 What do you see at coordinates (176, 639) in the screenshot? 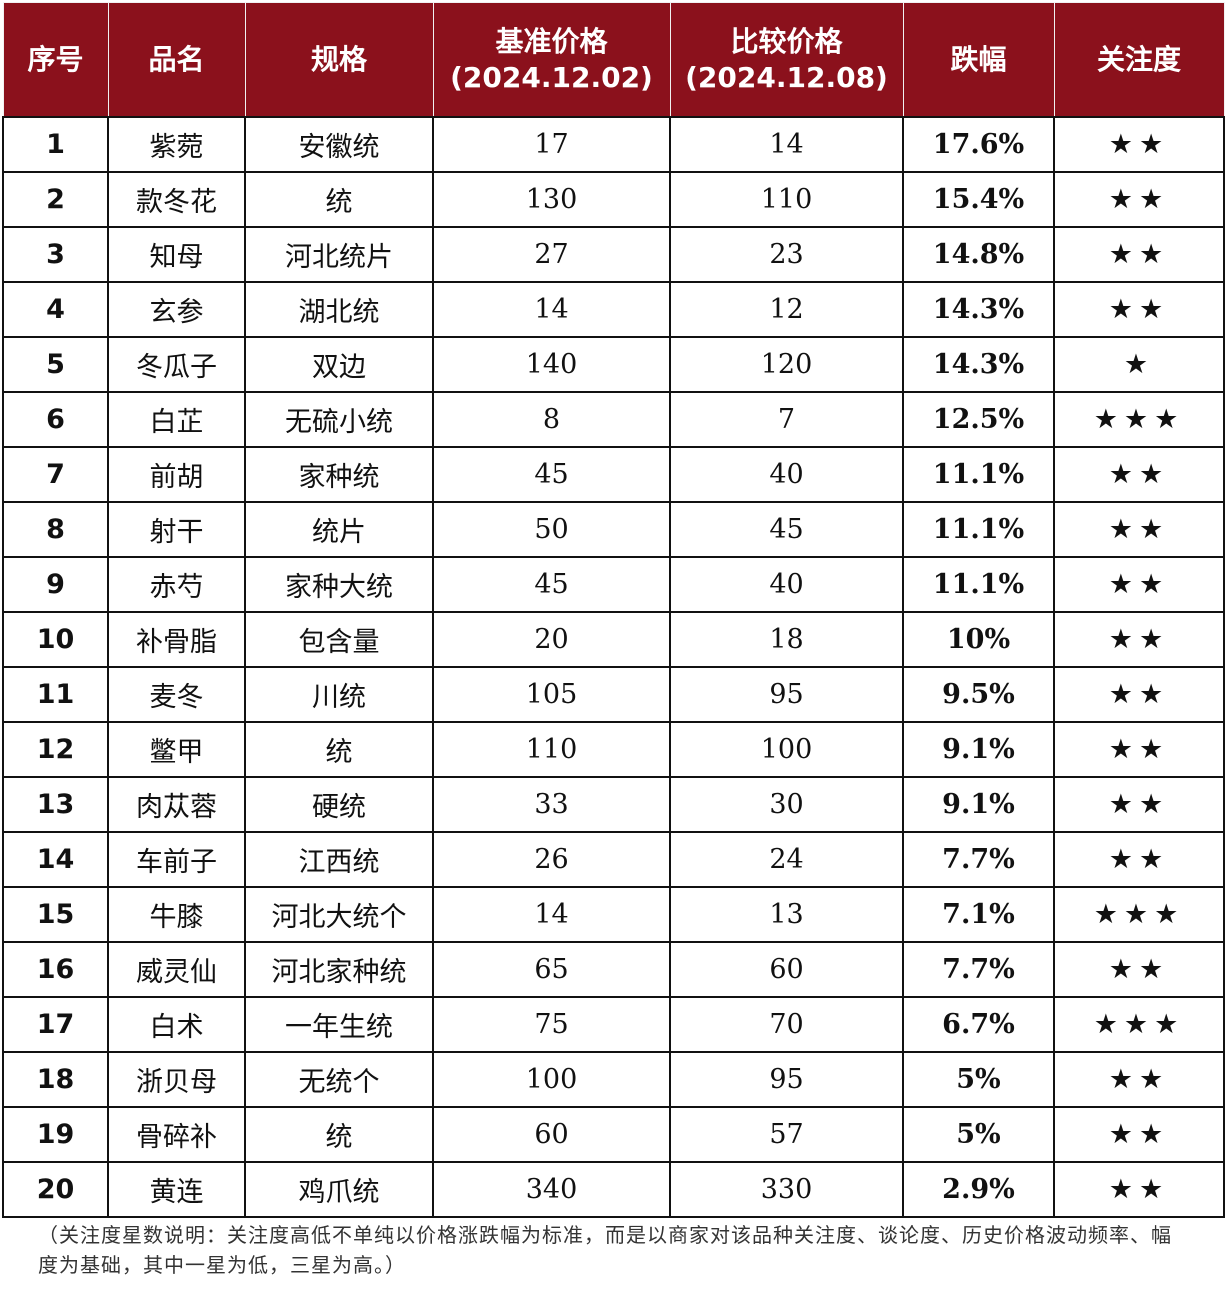
I see `cell-name: 补骨脂` at bounding box center [176, 639].